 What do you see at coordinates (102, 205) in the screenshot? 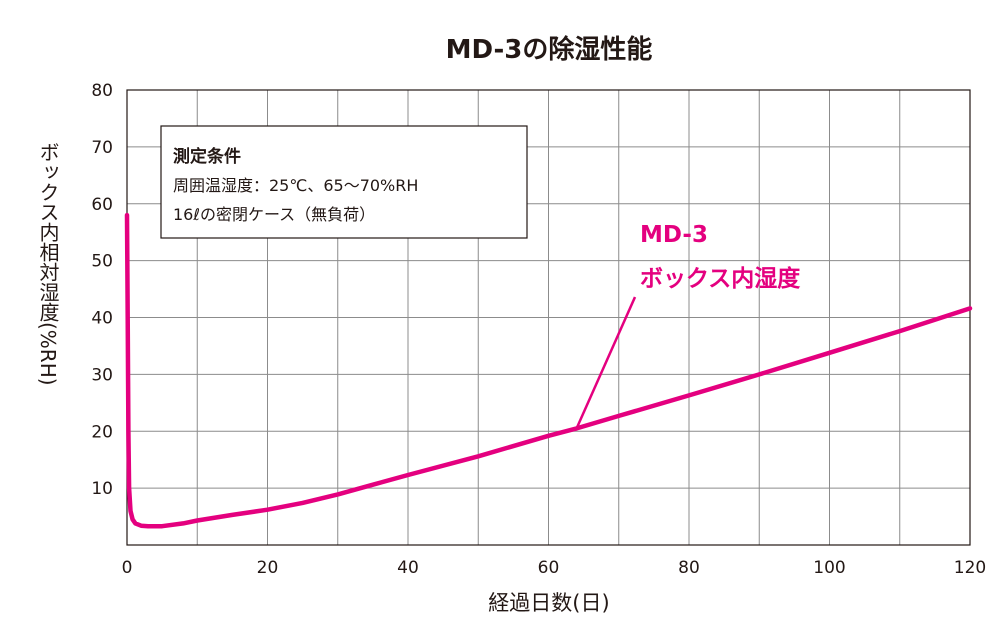
I see `y-tick-label: 60` at bounding box center [102, 205].